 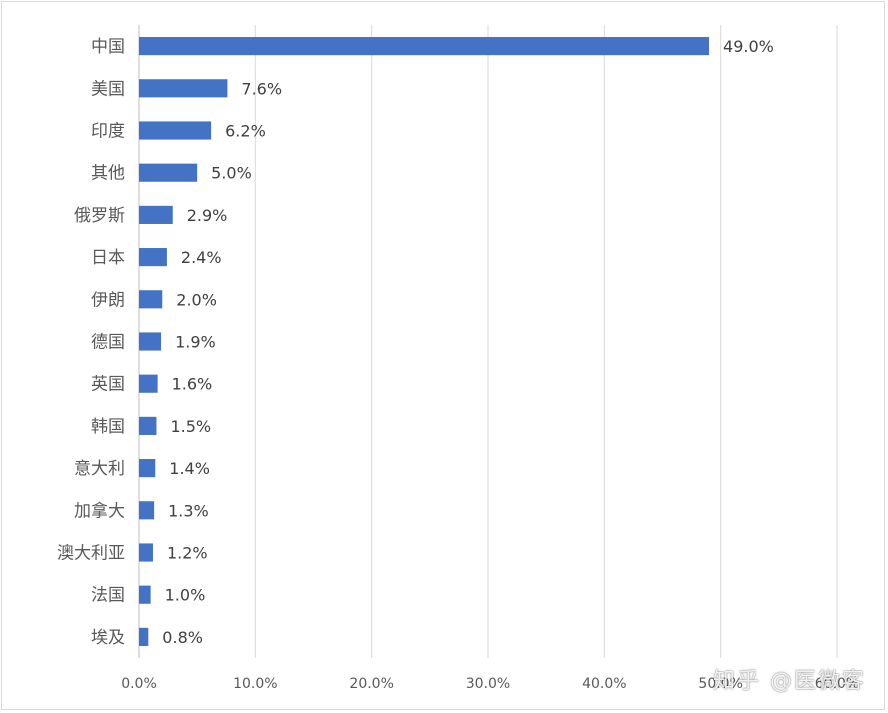 What do you see at coordinates (720, 684) in the screenshot?
I see `x-tick-label: 50.0%` at bounding box center [720, 684].